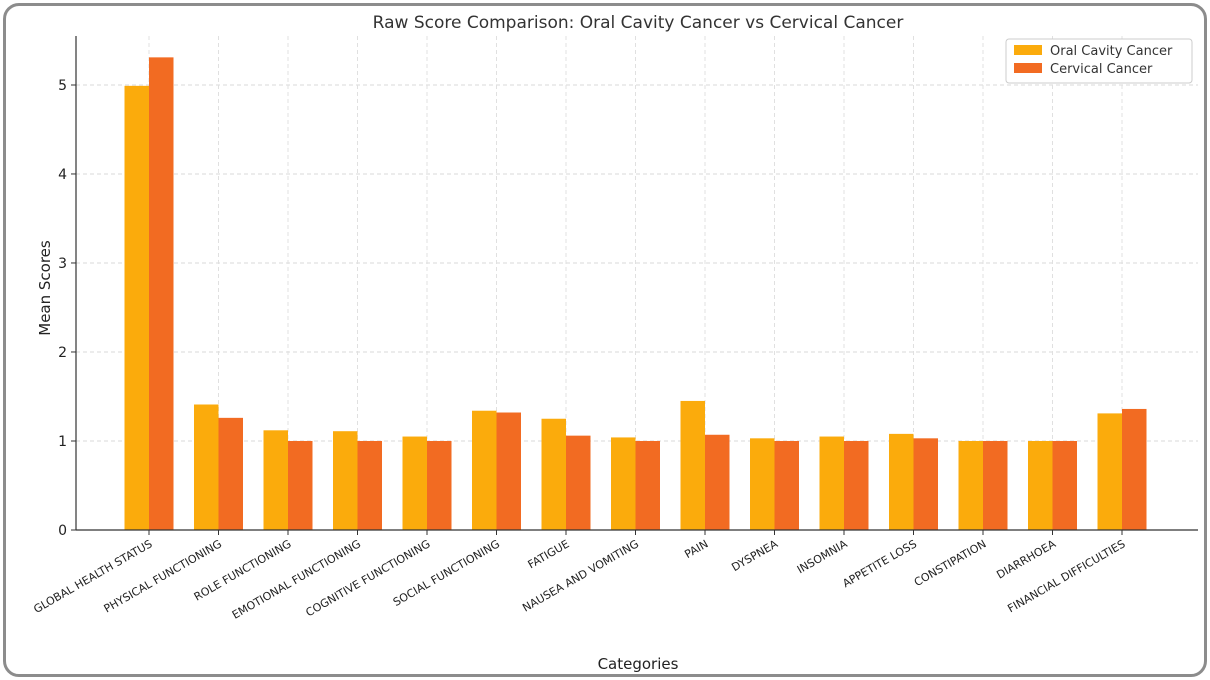 The height and width of the screenshot is (680, 1210). I want to click on x-tick-label: DYSPNEA, so click(754, 555).